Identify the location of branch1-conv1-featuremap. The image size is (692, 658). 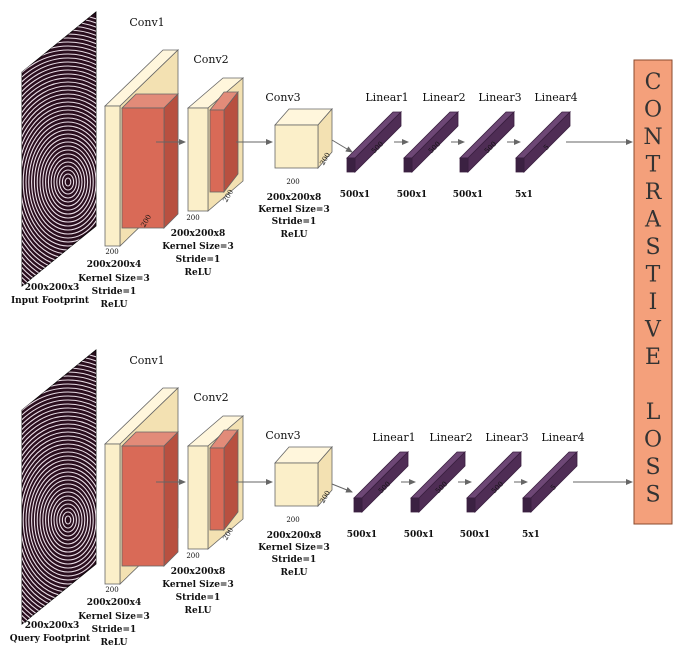
(150, 499).